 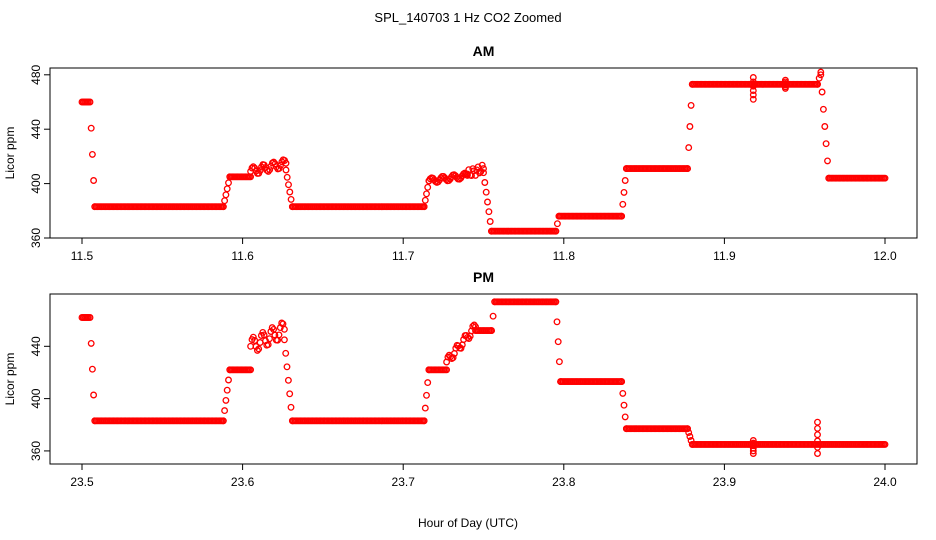 What do you see at coordinates (243, 482) in the screenshot?
I see `x-tick-label: 23.6` at bounding box center [243, 482].